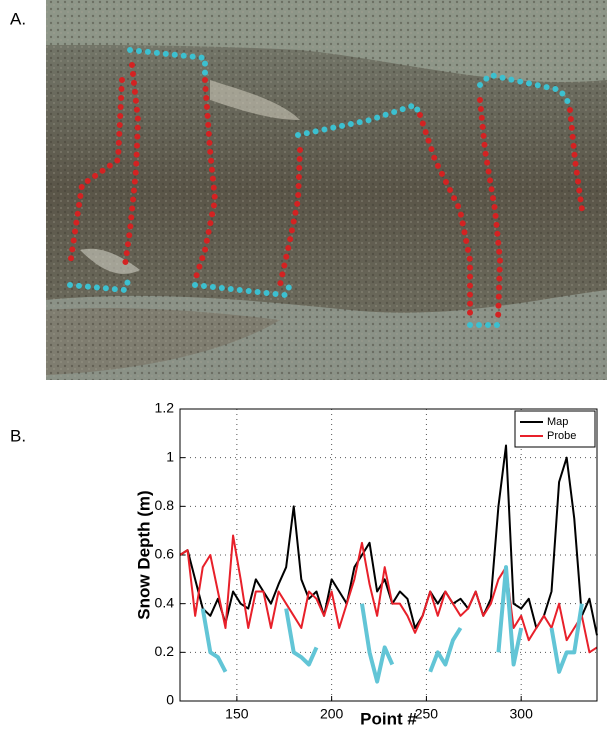 This screenshot has height=733, width=607. Describe the element at coordinates (165, 408) in the screenshot. I see `y-tick-label: 1.2` at that location.